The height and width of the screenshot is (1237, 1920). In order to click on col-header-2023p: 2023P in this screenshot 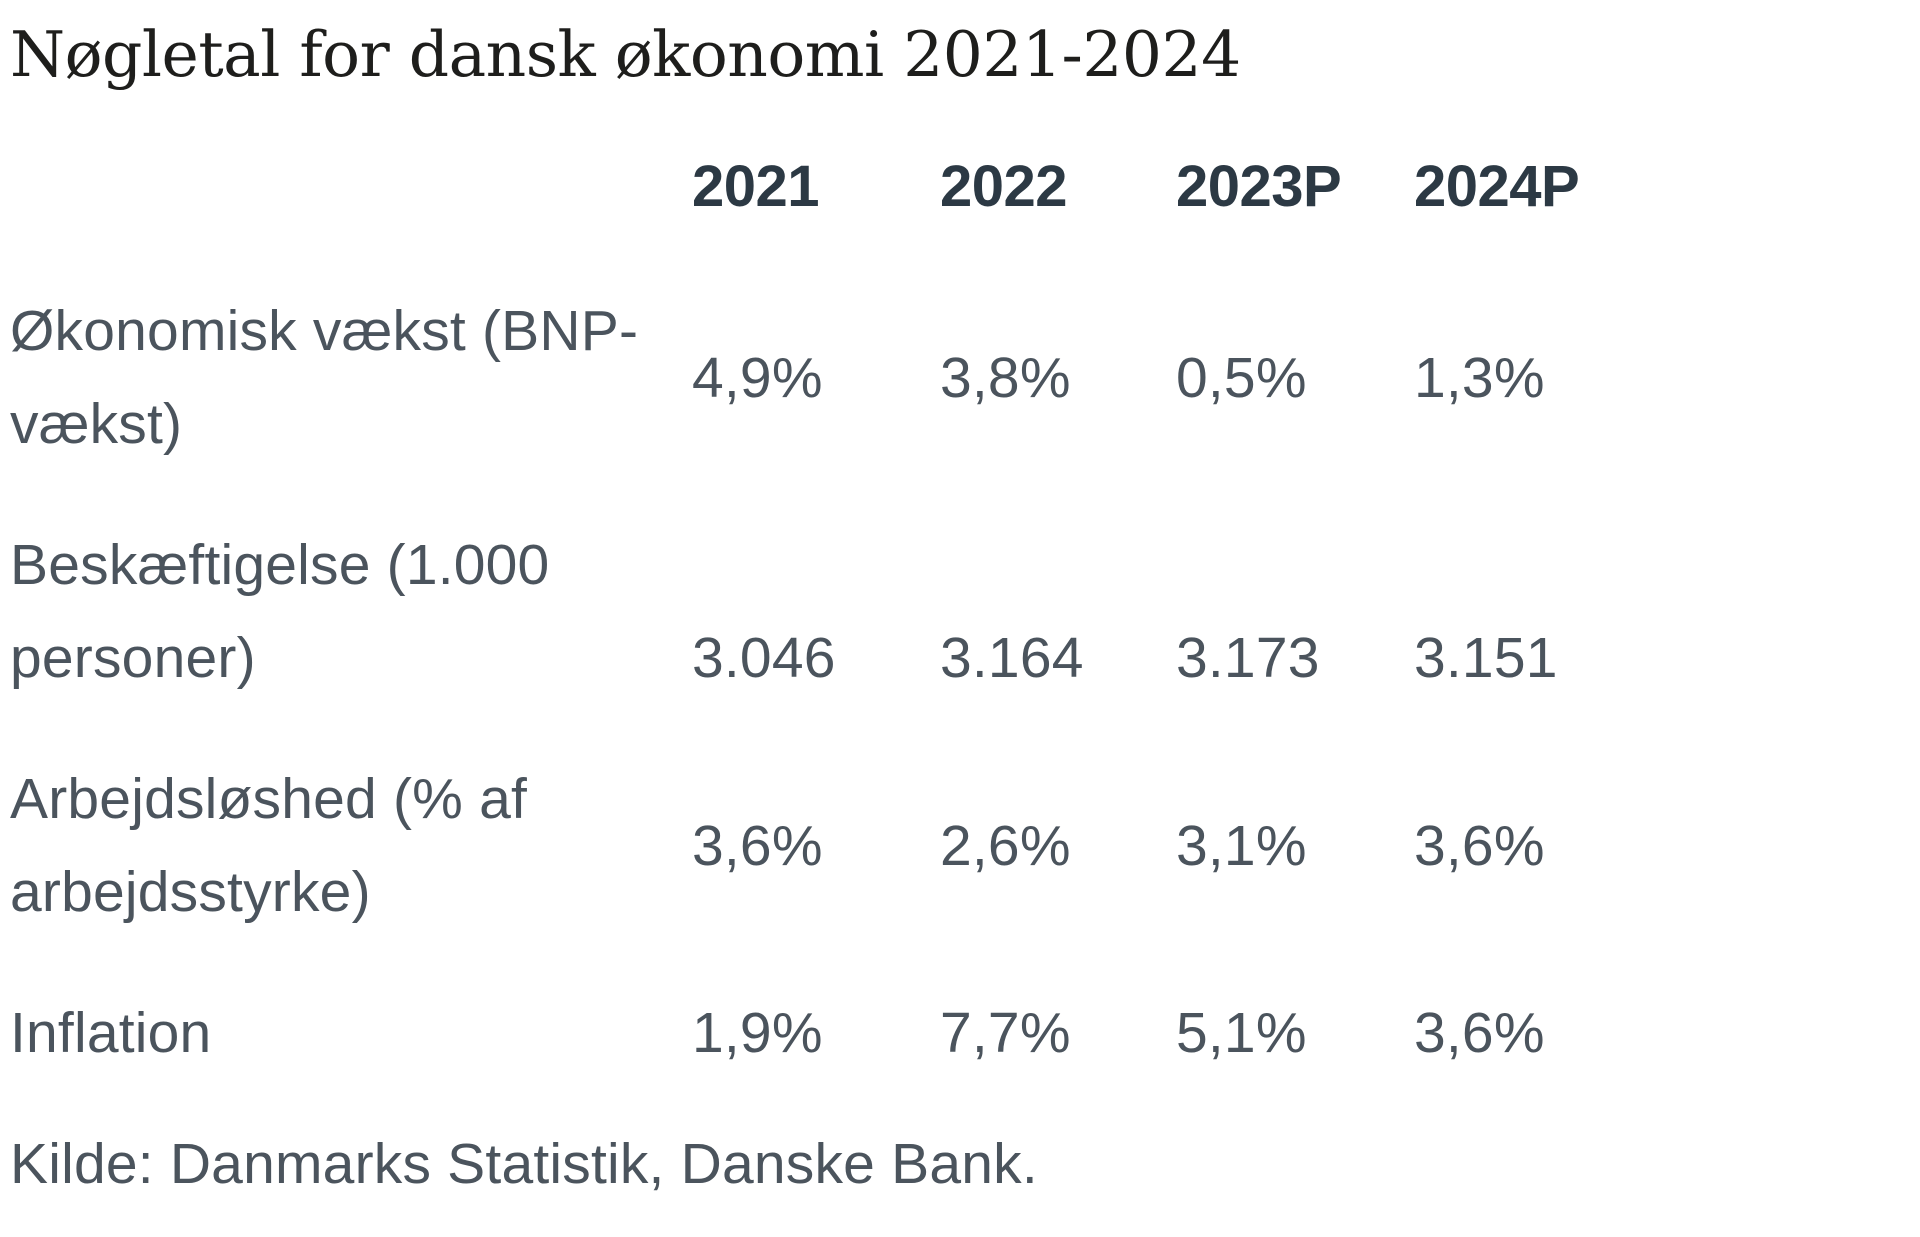, I will do `click(1259, 186)`.